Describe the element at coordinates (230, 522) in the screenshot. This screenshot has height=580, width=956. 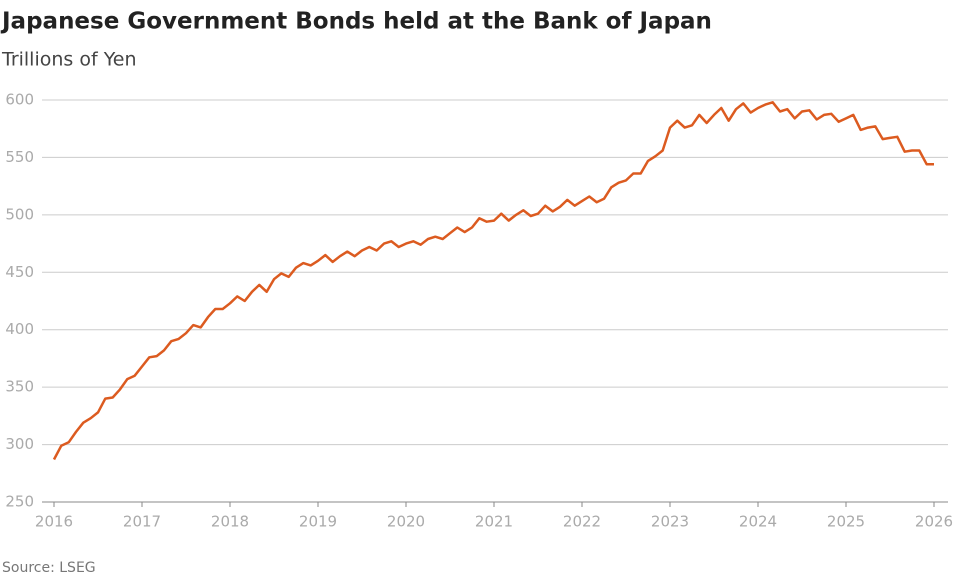
I see `x-tick-label: 2018` at that location.